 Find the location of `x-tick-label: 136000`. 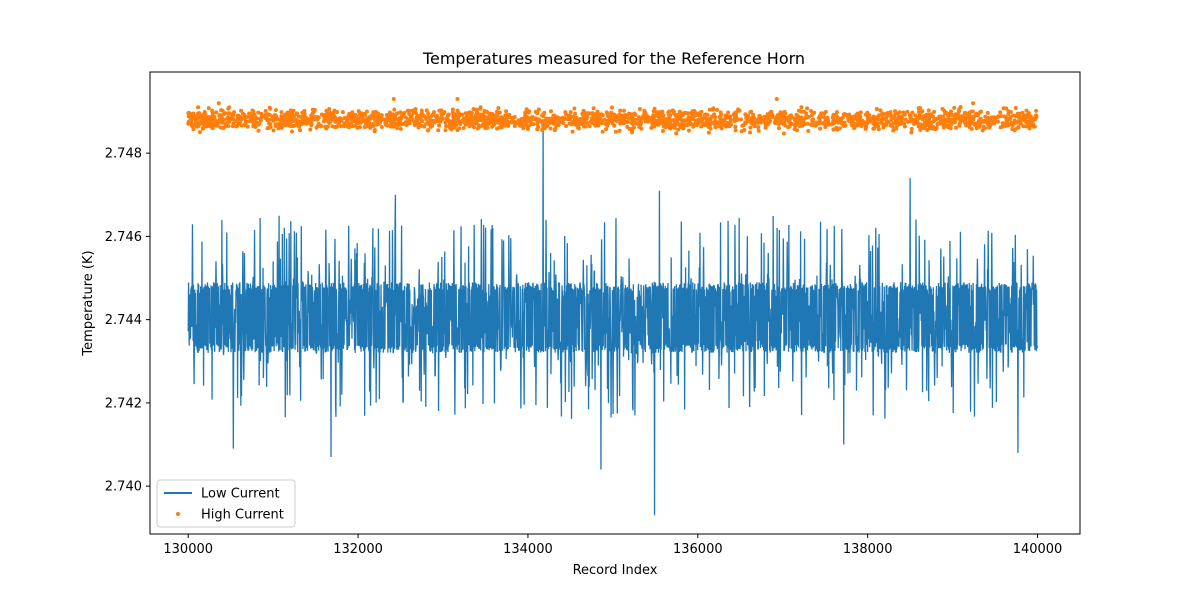

x-tick-label: 136000 is located at coordinates (698, 549).